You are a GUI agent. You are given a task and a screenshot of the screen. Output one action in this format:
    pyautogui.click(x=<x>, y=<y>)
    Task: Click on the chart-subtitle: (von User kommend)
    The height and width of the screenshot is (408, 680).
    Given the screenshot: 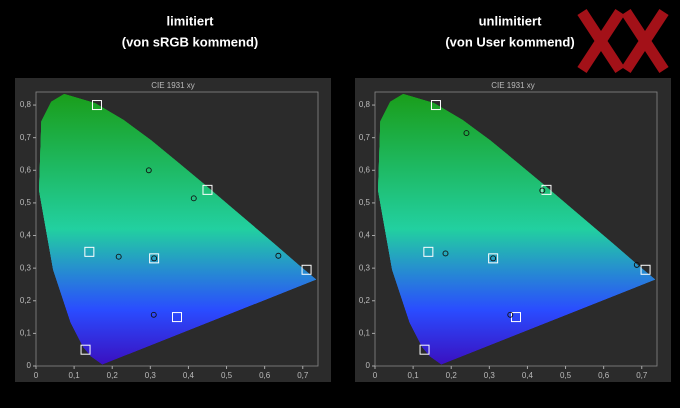 What is the action you would take?
    pyautogui.click(x=509, y=41)
    